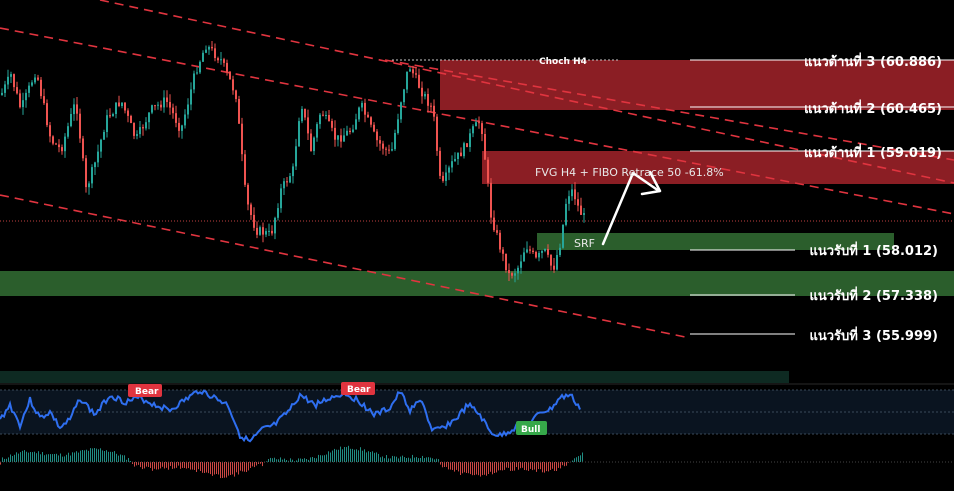 The image size is (954, 491). I want to click on fvg-zone, so click(718, 167).